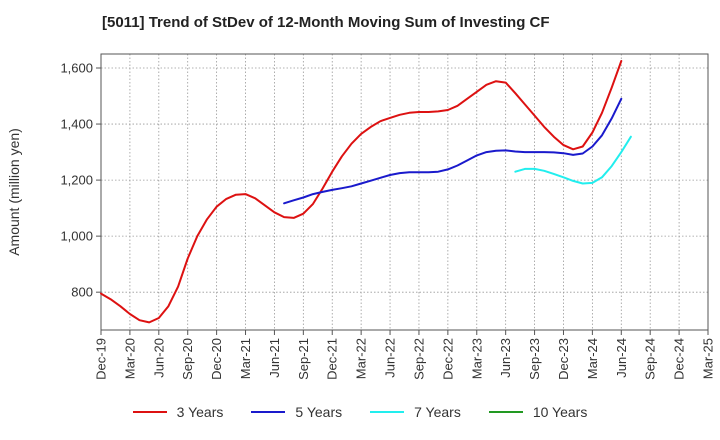  What do you see at coordinates (76, 68) in the screenshot?
I see `y-tick-label: 1,600` at bounding box center [76, 68].